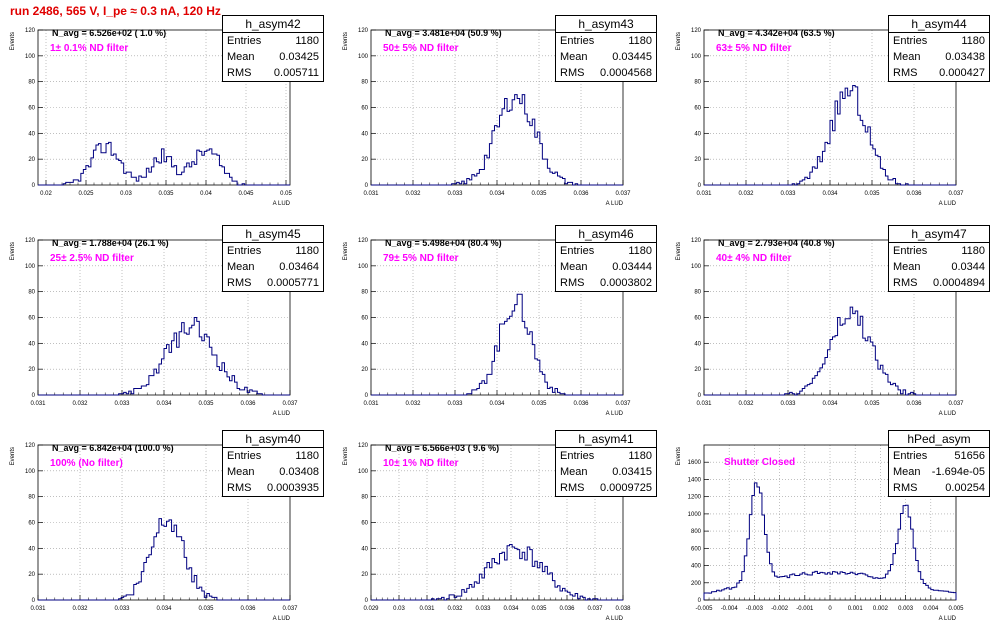 The width and height of the screenshot is (996, 630). What do you see at coordinates (626, 73) in the screenshot?
I see `stats-value: 0.0004568` at bounding box center [626, 73].